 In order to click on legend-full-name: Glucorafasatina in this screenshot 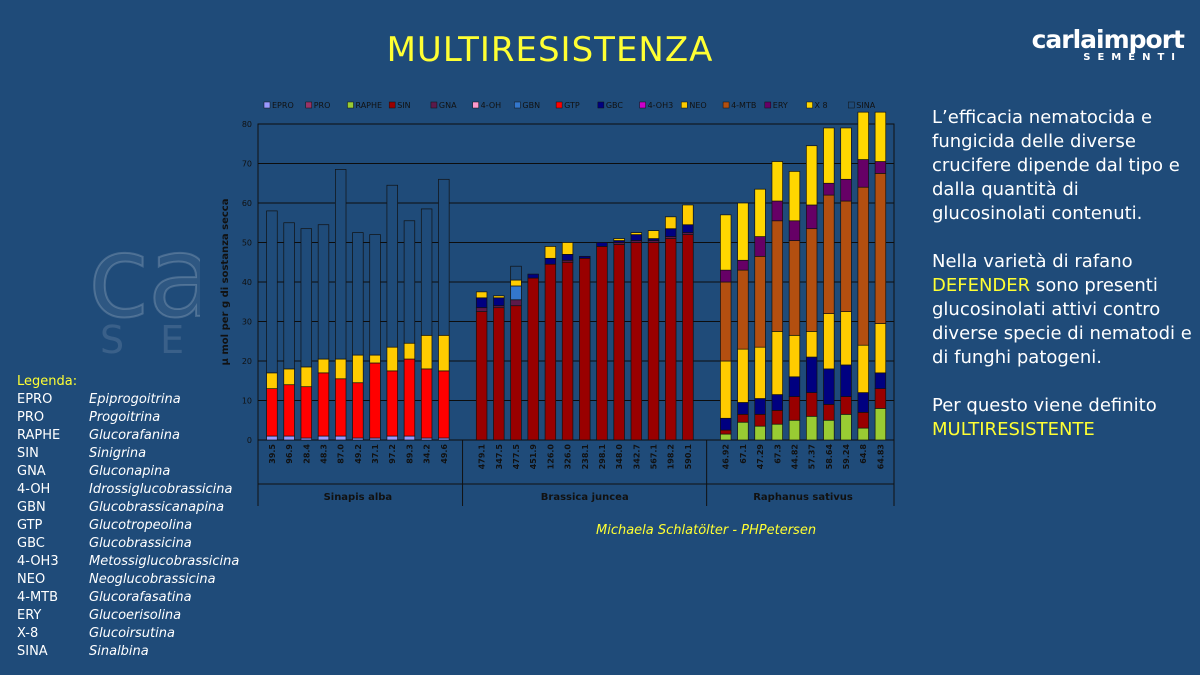, I will do `click(140, 597)`.